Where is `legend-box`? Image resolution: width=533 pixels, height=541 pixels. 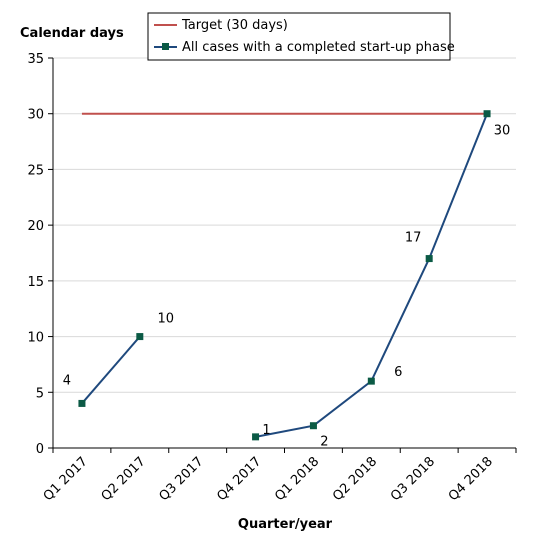 legend-box is located at coordinates (299, 36).